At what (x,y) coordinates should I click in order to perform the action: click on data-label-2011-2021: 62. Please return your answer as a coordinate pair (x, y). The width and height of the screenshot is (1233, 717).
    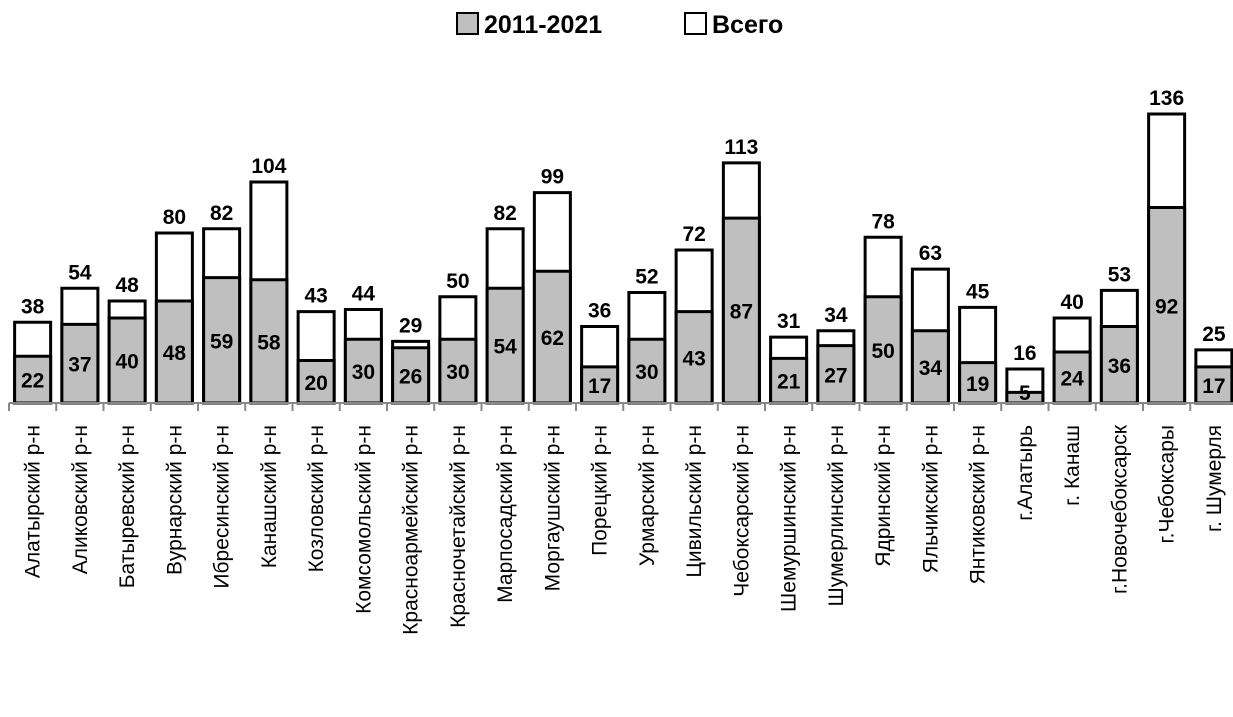
    Looking at the image, I should click on (552, 338).